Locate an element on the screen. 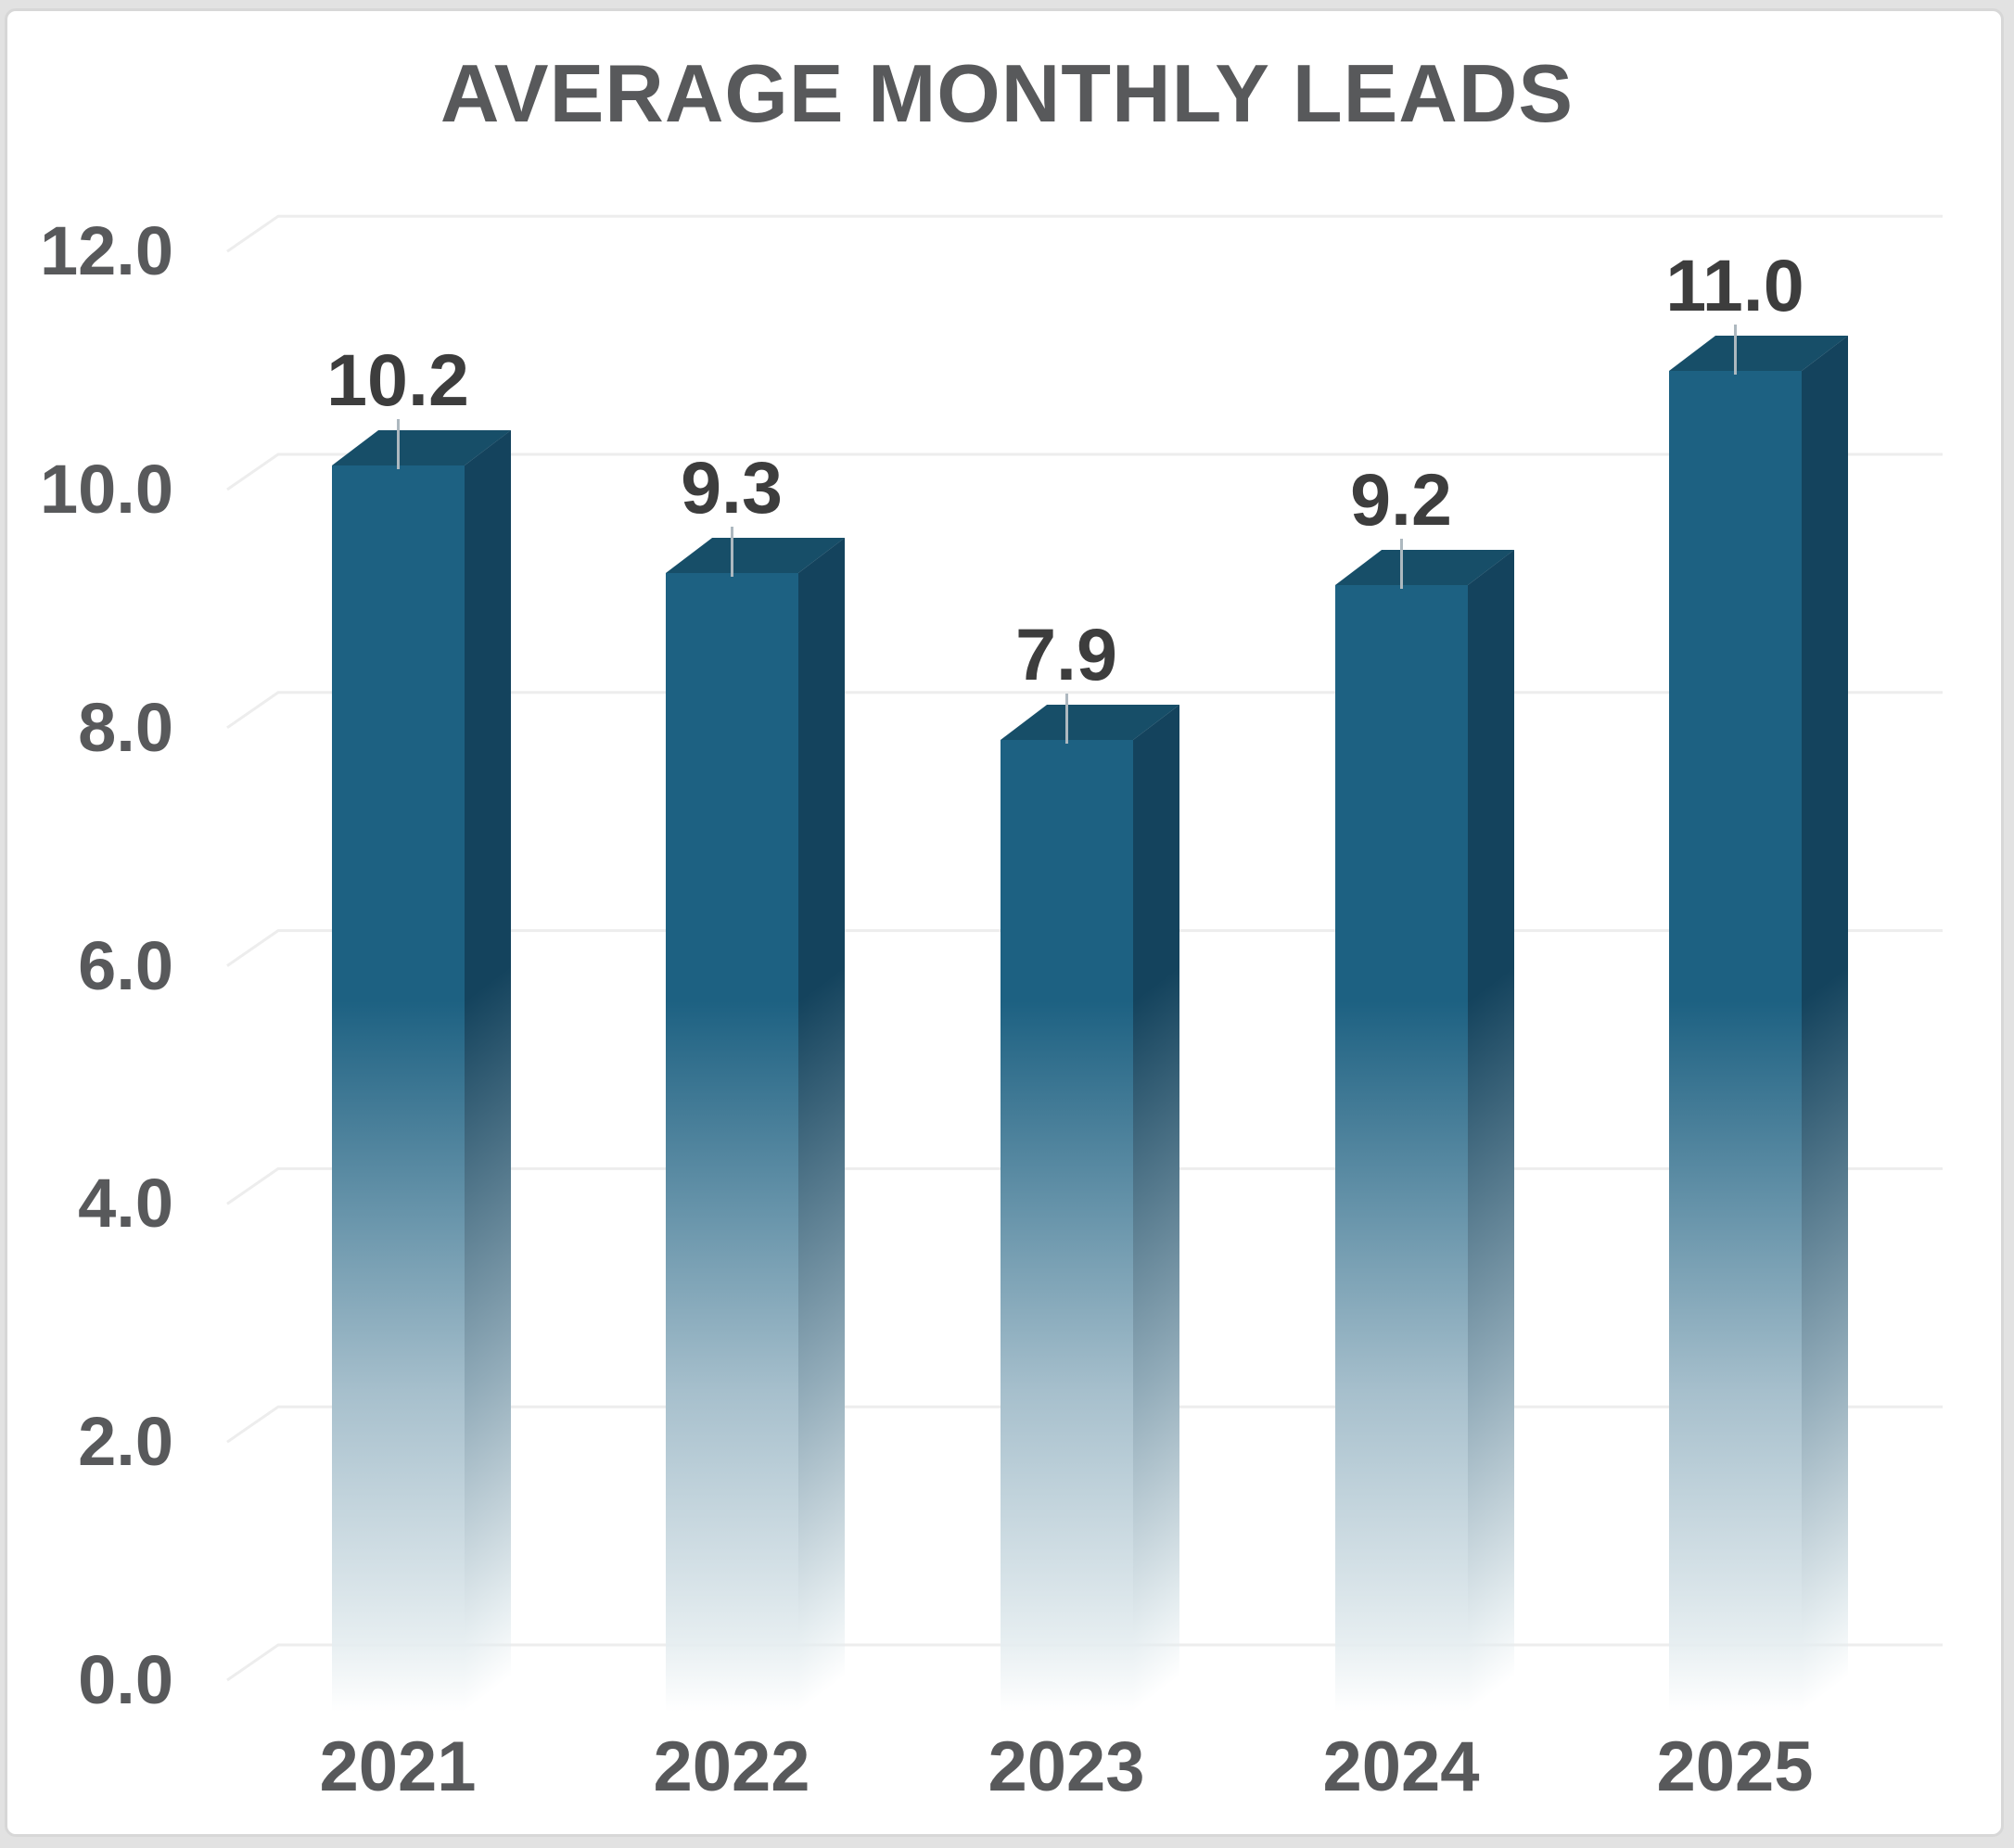 The image size is (2014, 1848). x-axis-label: 2025 is located at coordinates (1735, 1767).